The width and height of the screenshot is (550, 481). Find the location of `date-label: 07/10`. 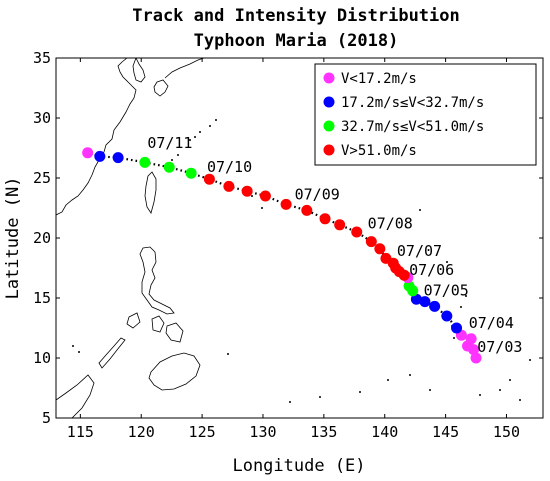

date-label: 07/10 is located at coordinates (229, 167).